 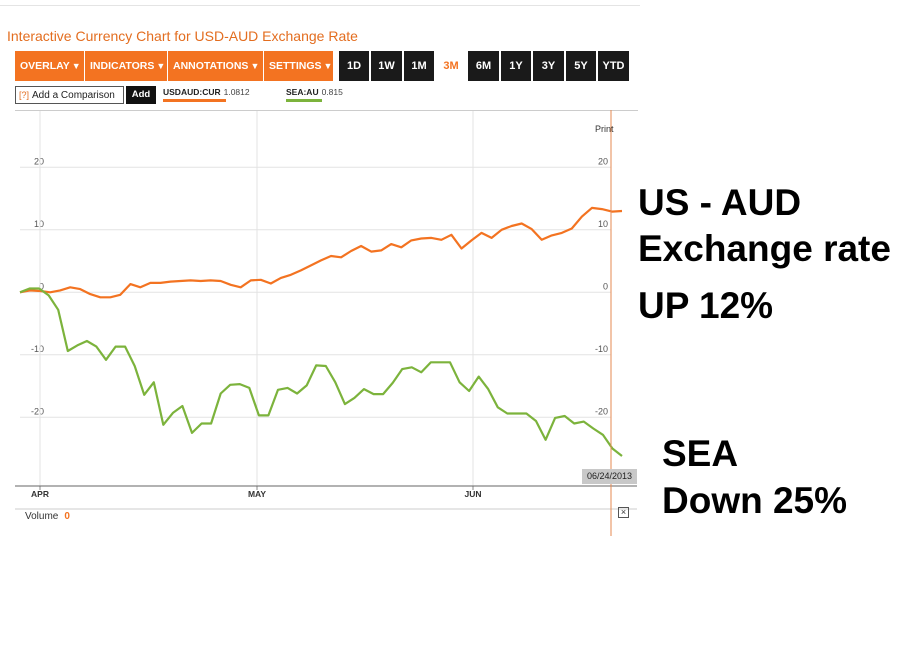 What do you see at coordinates (516, 66) in the screenshot?
I see `range-1y-button: 1Y` at bounding box center [516, 66].